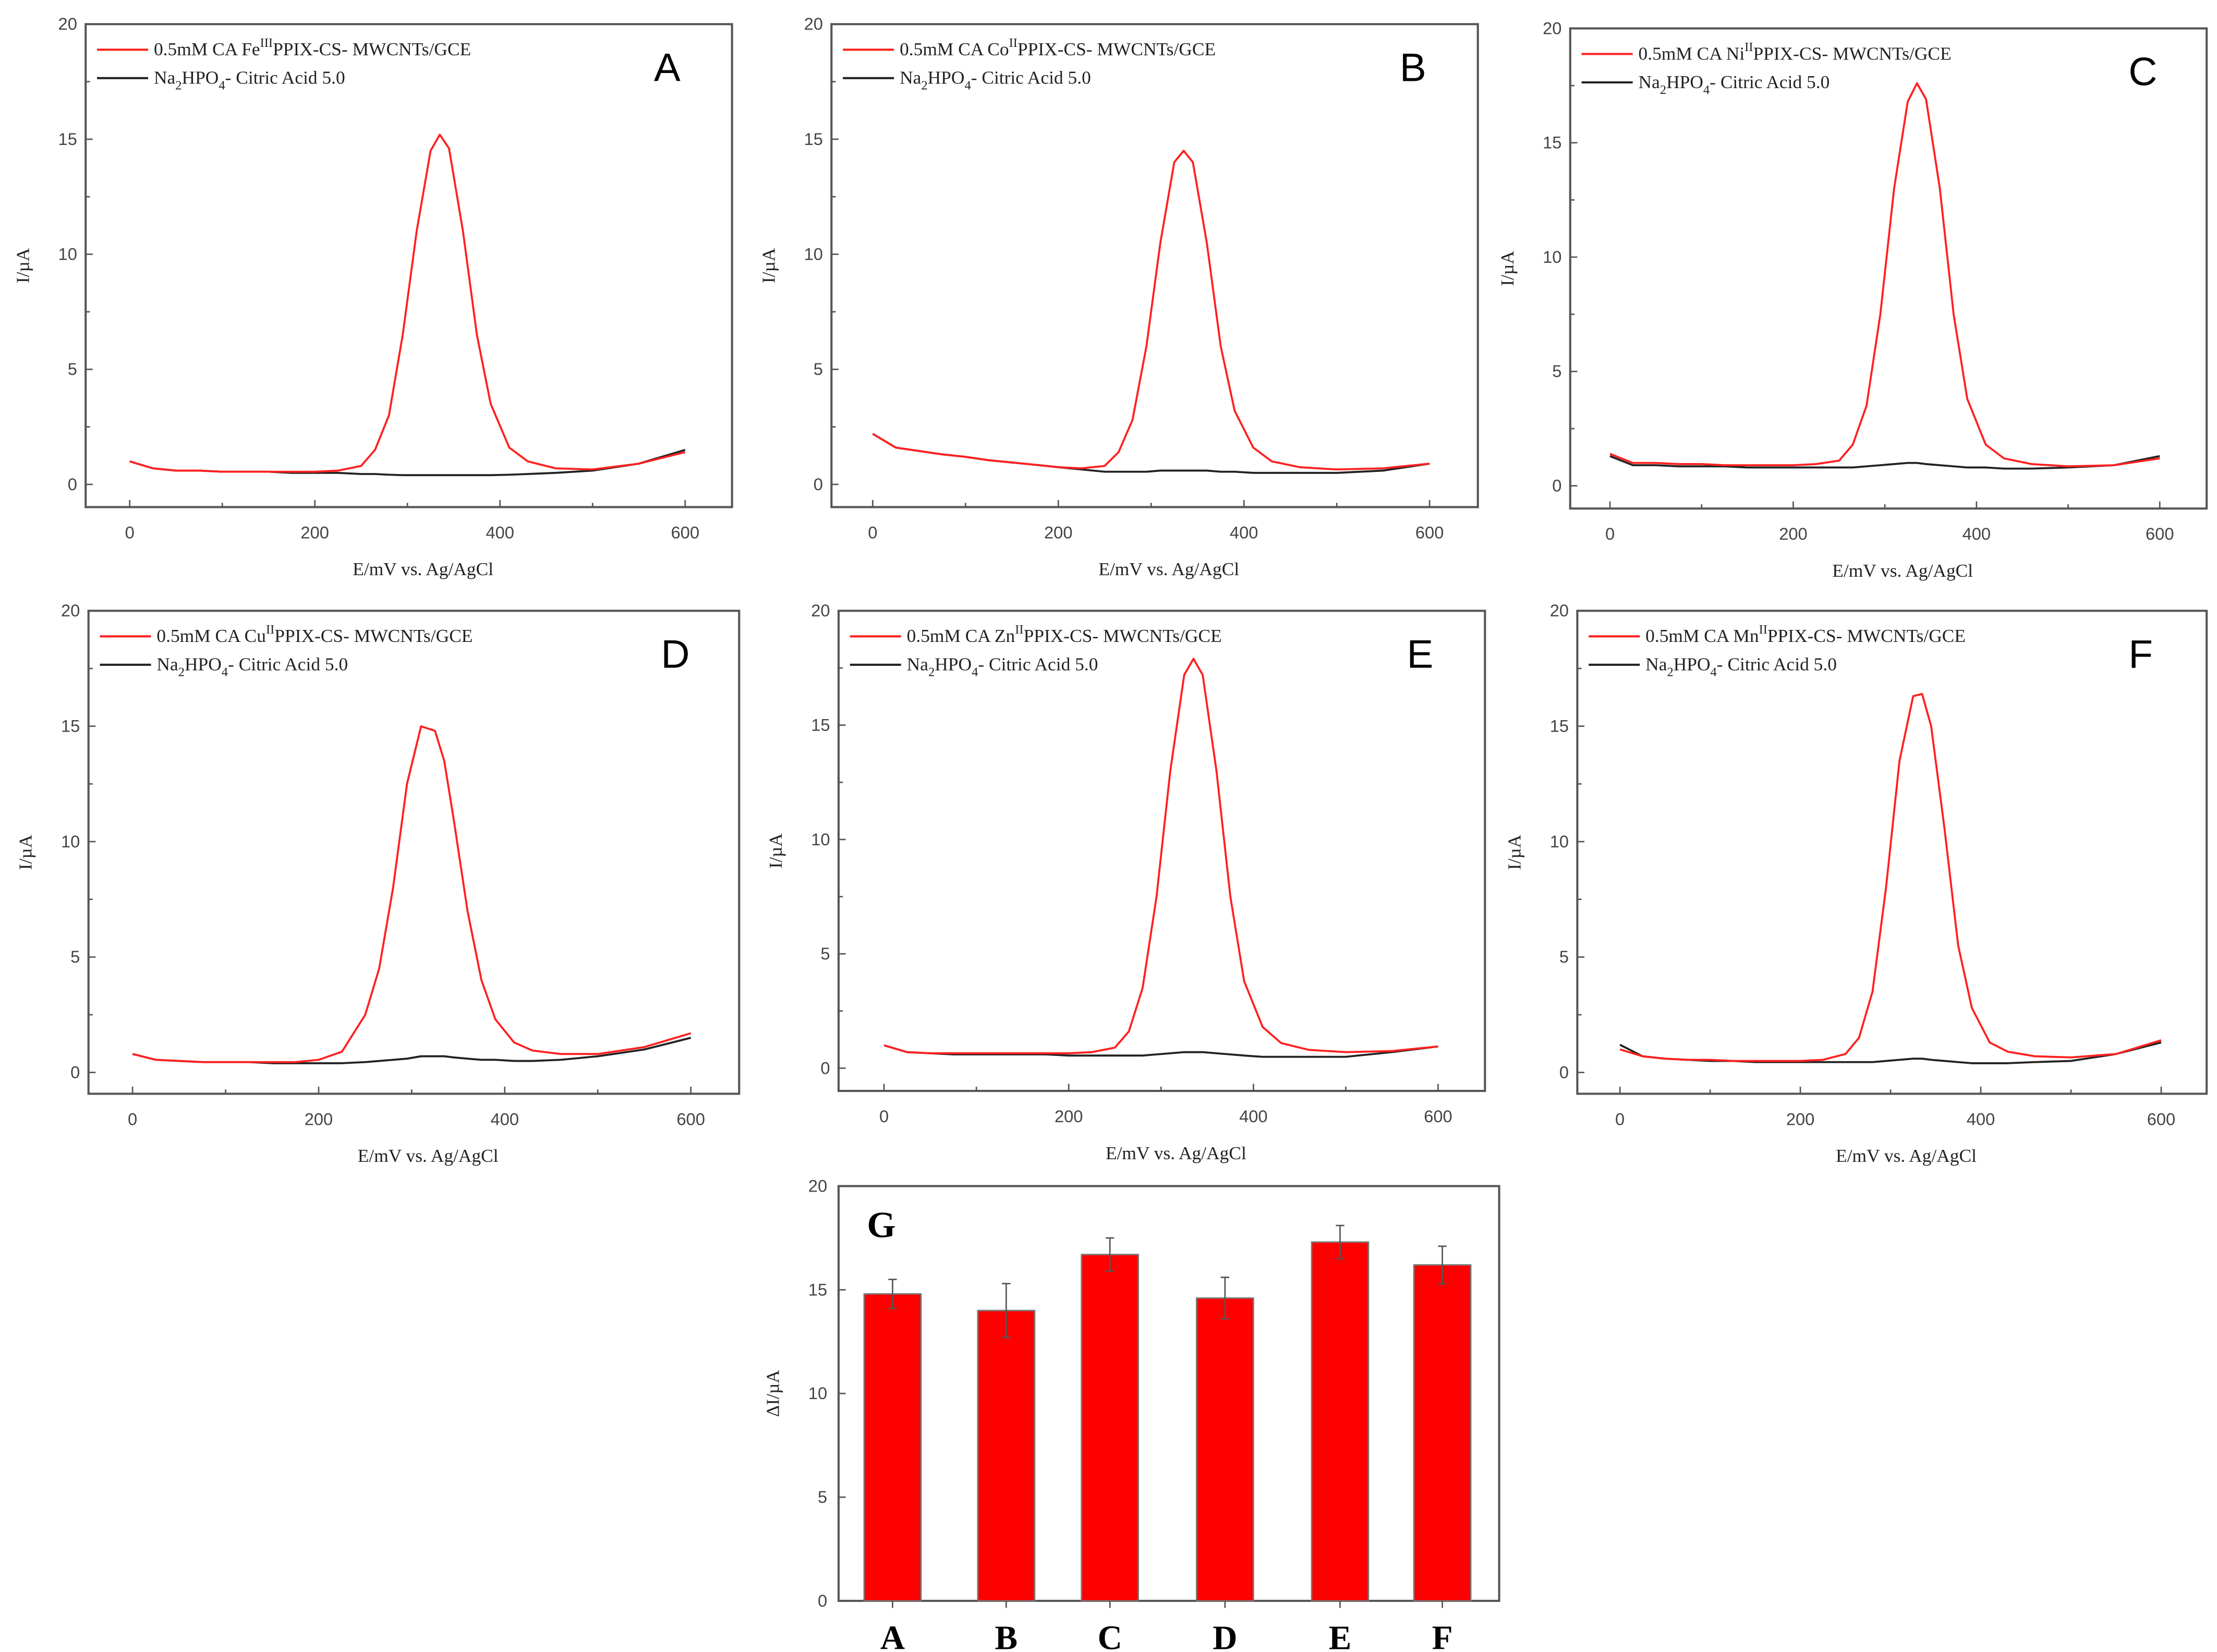  I want to click on legend-metal: Zn, so click(1005, 636).